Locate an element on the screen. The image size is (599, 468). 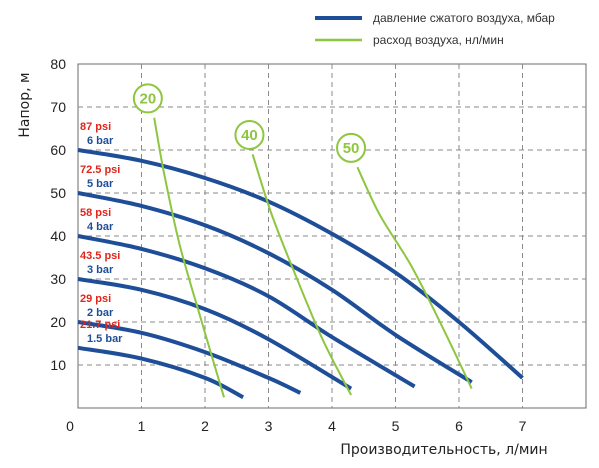
pressure-psi-label: 87 psi is located at coordinates (95, 127).